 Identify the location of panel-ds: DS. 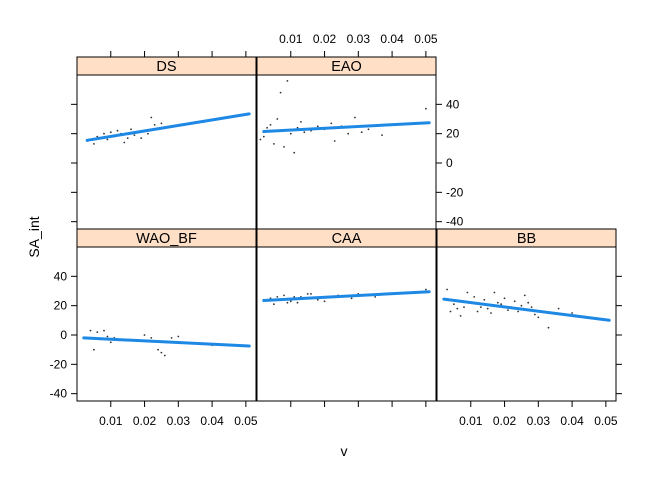
(166, 143).